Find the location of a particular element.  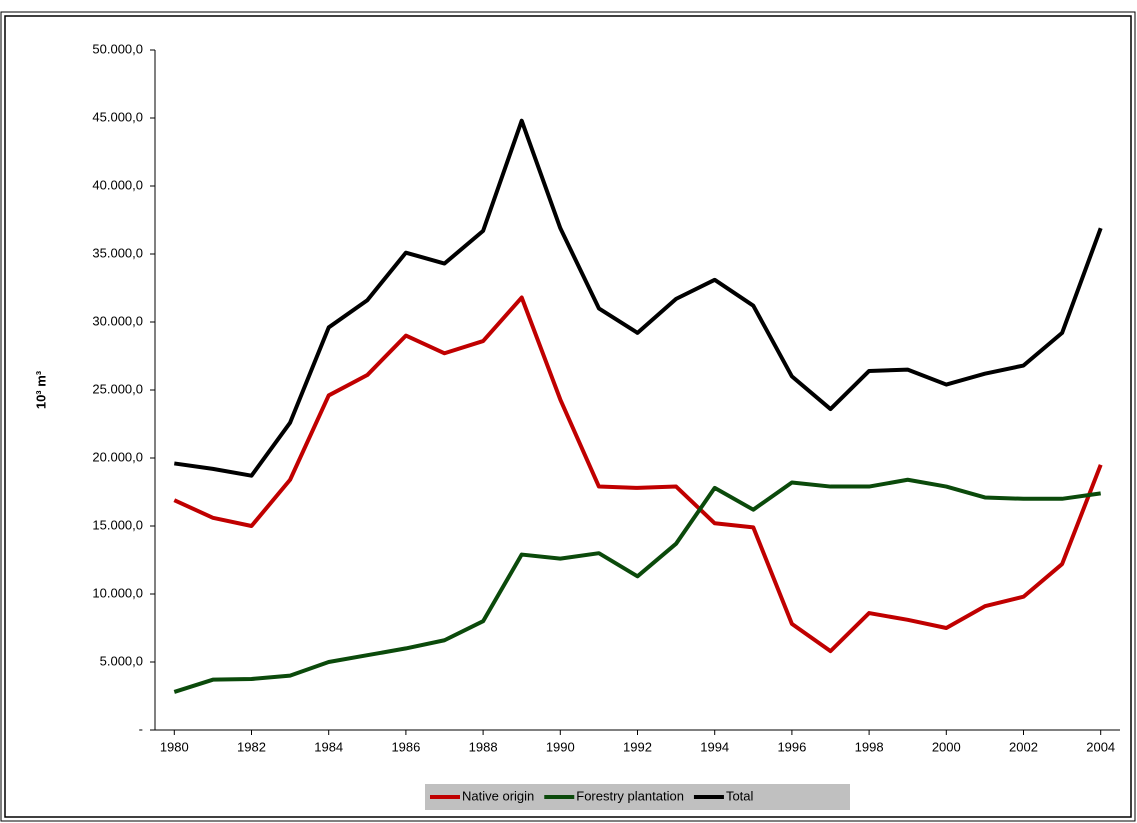

x-tick-label: 1986 is located at coordinates (405, 746).